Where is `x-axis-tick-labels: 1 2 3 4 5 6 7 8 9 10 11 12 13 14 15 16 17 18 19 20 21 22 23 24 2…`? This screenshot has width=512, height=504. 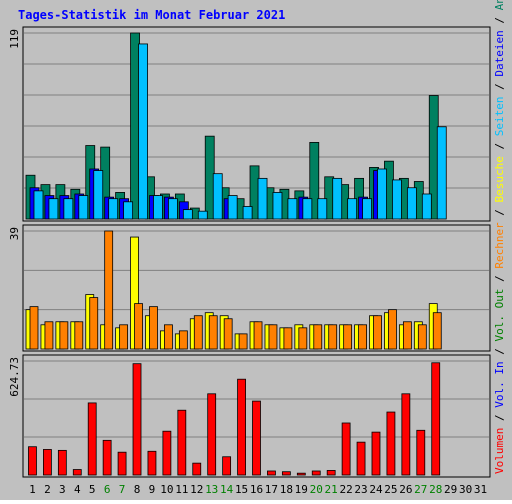 x-axis-tick-labels: 1 2 3 4 5 6 7 8 9 10 11 12 13 14 15 16 17 18 19 20 21 22 23 24 2… is located at coordinates (258, 489).